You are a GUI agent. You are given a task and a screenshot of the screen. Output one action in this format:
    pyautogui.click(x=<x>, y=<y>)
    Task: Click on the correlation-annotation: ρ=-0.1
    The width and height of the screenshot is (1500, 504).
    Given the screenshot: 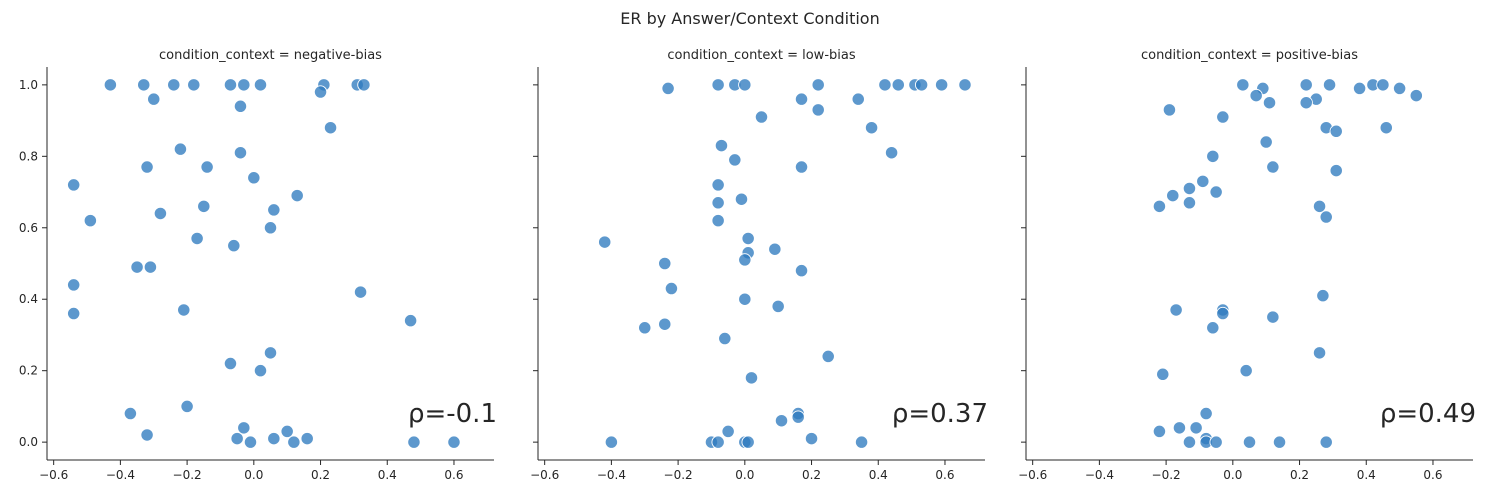 What is the action you would take?
    pyautogui.click(x=452, y=414)
    